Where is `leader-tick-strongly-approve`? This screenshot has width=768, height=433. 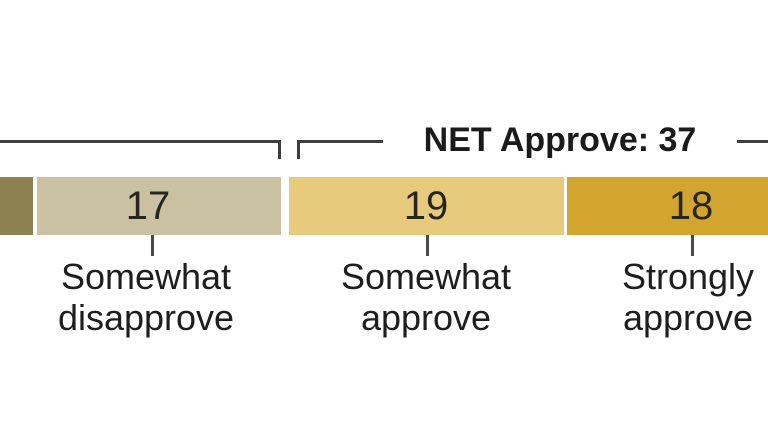 leader-tick-strongly-approve is located at coordinates (692, 245).